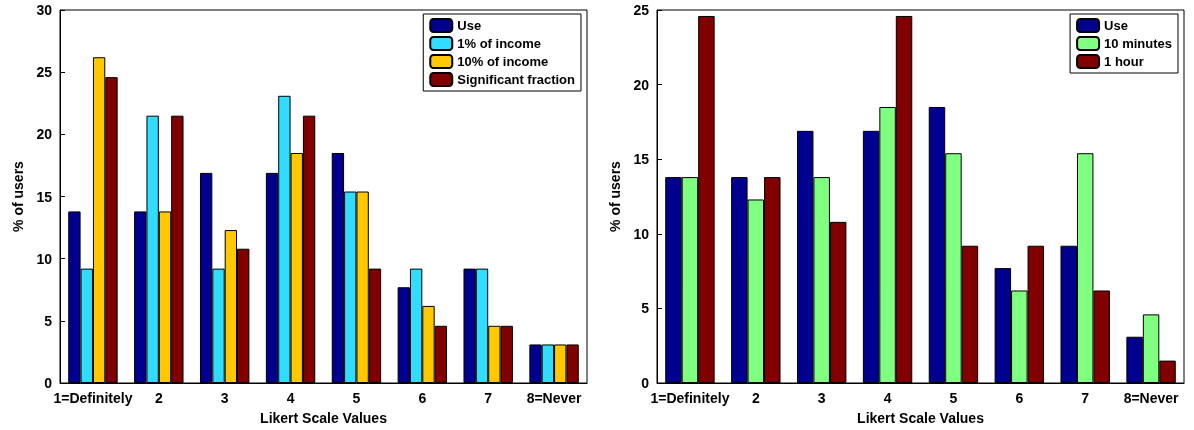 The height and width of the screenshot is (430, 1194). I want to click on legend-label: Significant fraction, so click(516, 79).